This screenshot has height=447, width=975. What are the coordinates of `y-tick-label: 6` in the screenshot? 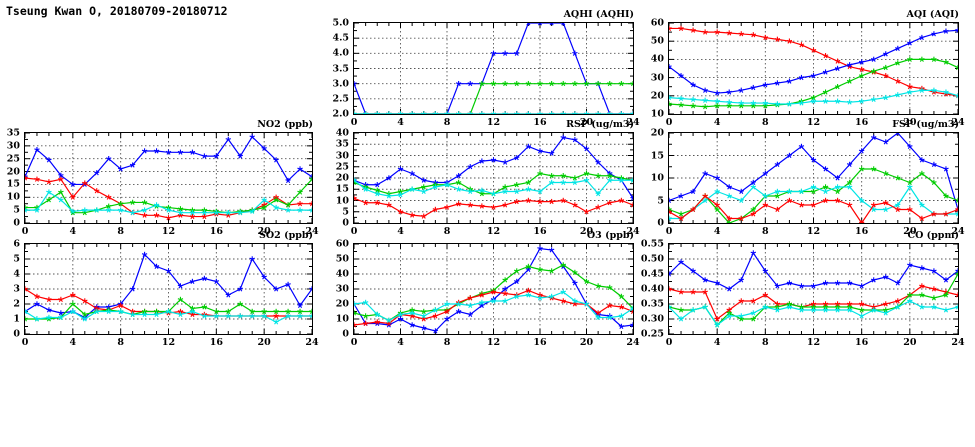 It's located at (16, 244).